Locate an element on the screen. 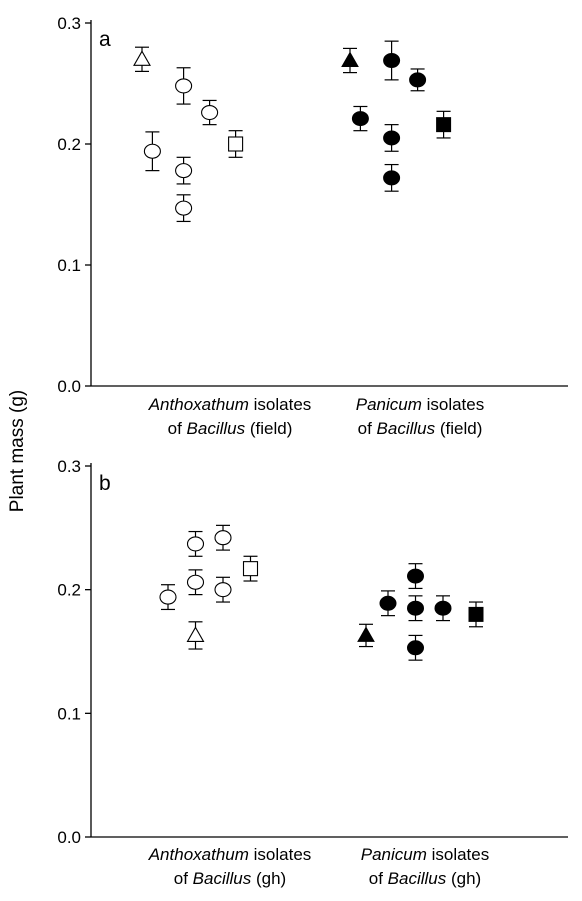 This screenshot has height=901, width=582. panel-label: a is located at coordinates (105, 39).